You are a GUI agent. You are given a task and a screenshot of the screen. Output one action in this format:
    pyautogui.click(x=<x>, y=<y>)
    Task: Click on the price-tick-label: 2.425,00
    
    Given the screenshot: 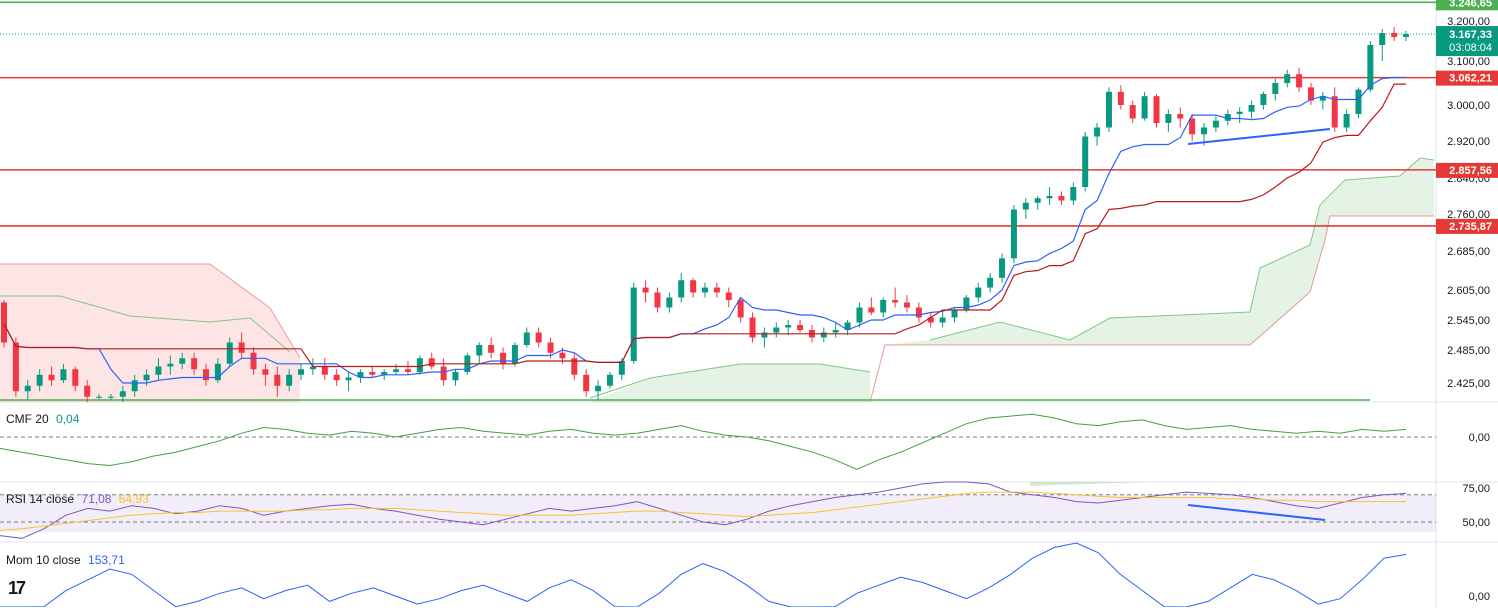 What is the action you would take?
    pyautogui.click(x=1468, y=384)
    